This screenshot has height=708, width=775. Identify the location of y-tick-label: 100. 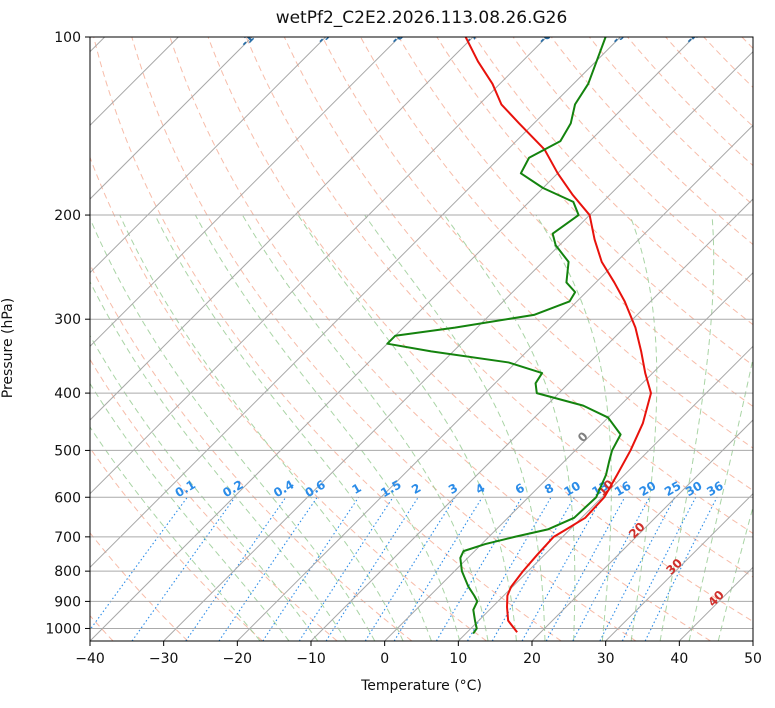
(67, 38).